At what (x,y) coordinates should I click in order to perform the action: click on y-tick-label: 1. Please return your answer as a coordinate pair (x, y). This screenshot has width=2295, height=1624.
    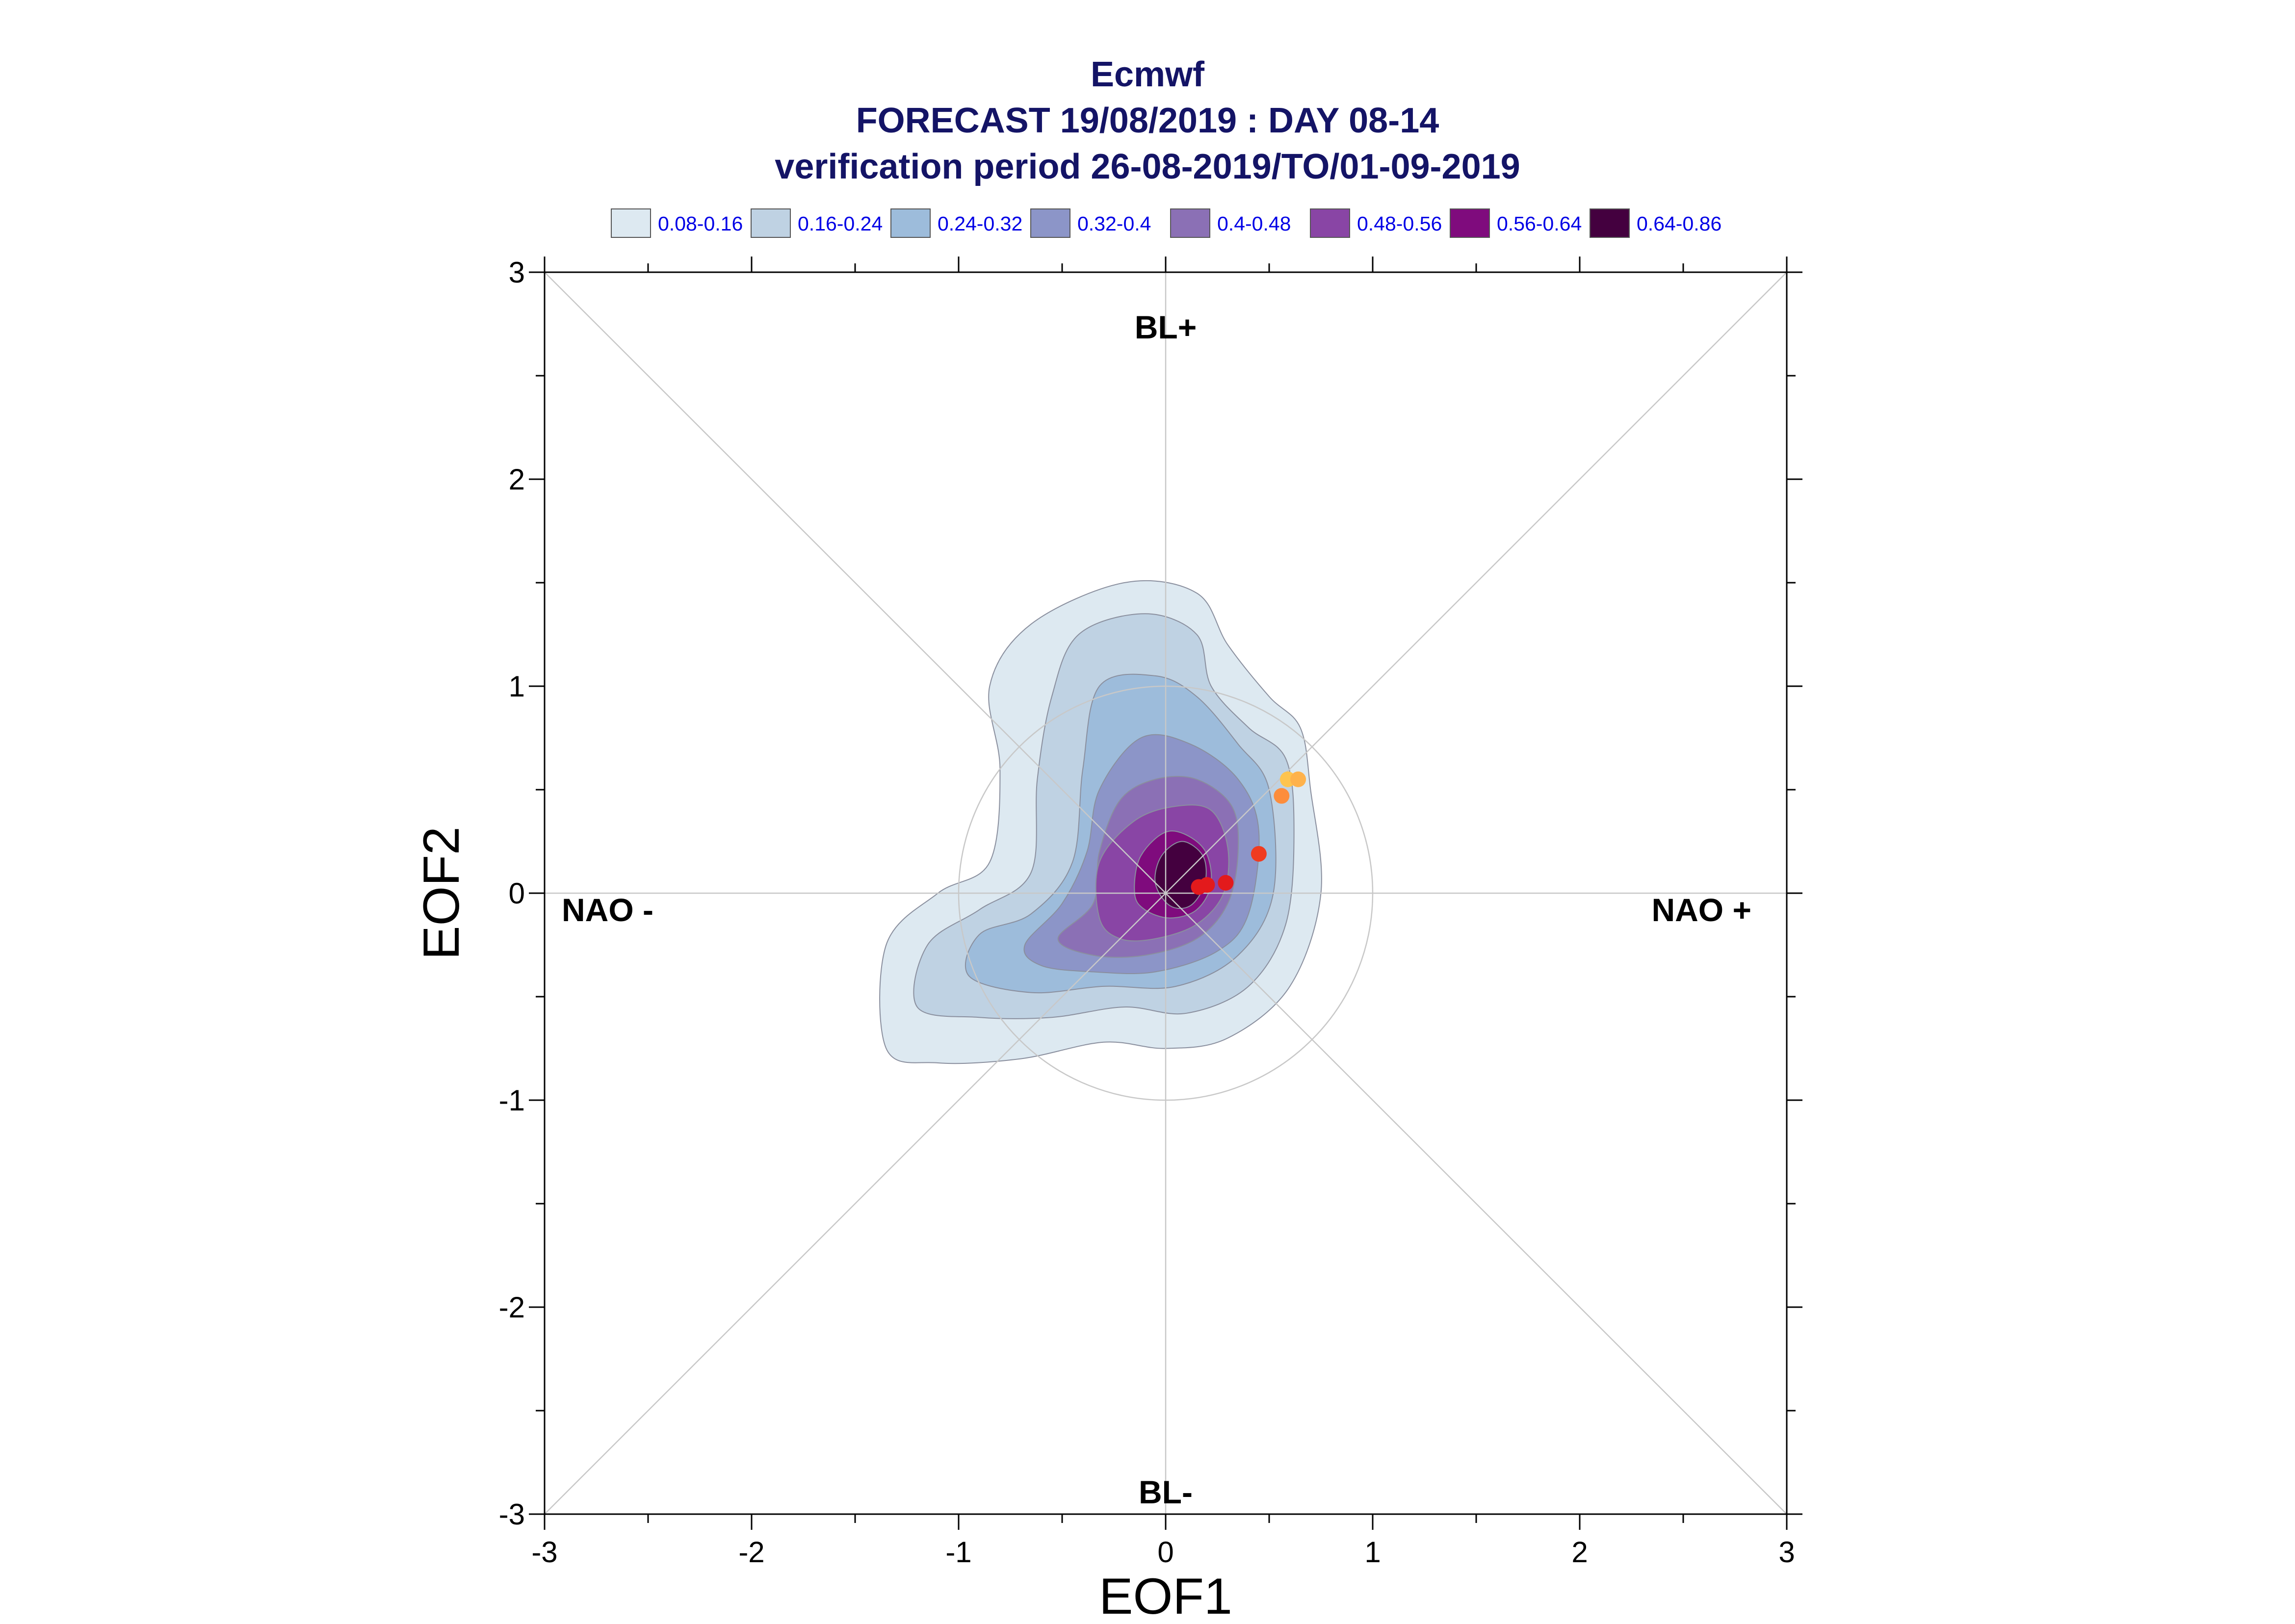
    Looking at the image, I should click on (517, 686).